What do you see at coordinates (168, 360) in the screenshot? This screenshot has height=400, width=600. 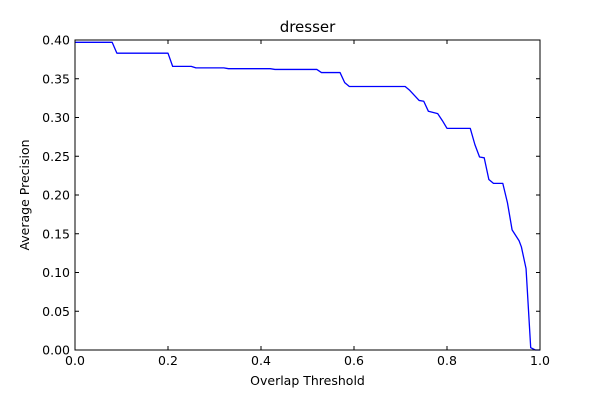 I see `x-tick-label: 0.2` at bounding box center [168, 360].